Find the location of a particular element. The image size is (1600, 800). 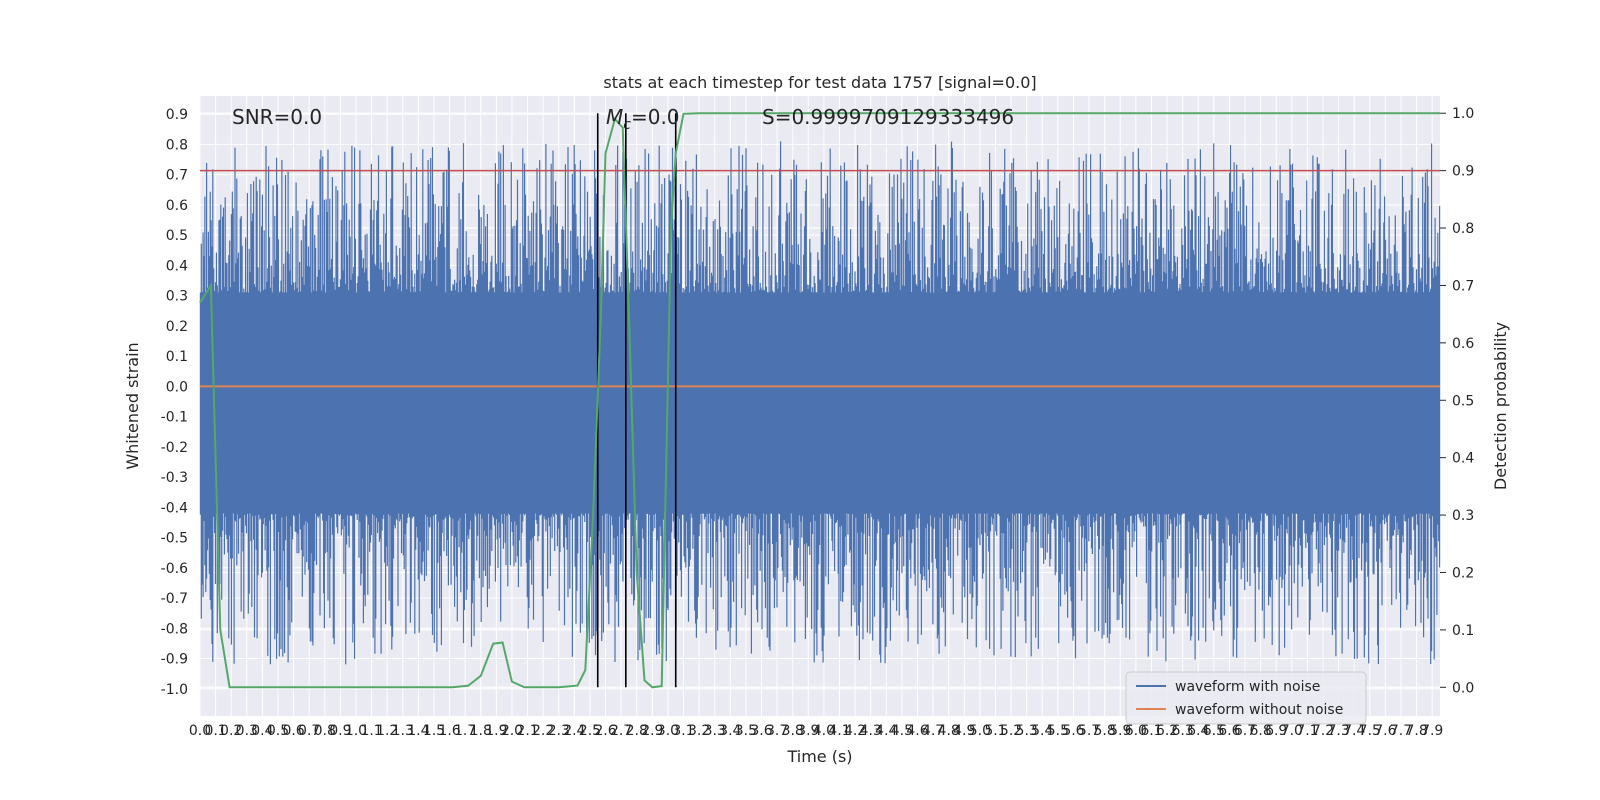

x-tick-label: 3.4 is located at coordinates (730, 731).